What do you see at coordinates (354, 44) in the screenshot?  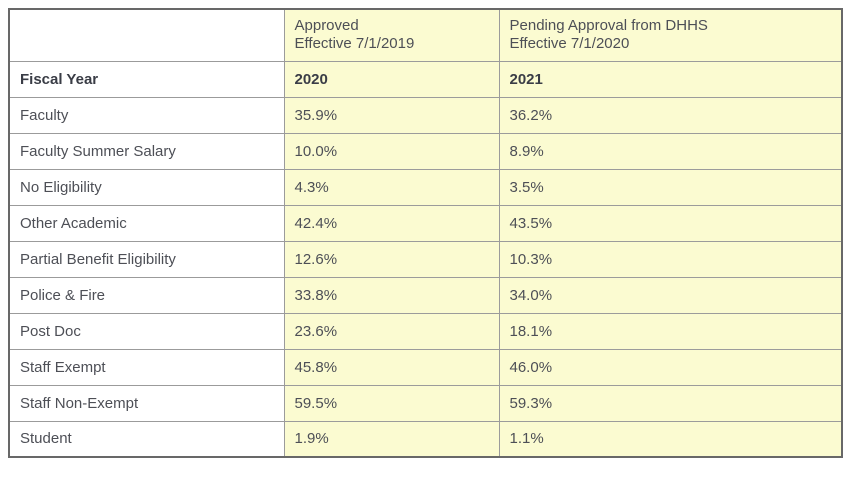 I see `header-approved-line2: Effective 7/1/2019` at bounding box center [354, 44].